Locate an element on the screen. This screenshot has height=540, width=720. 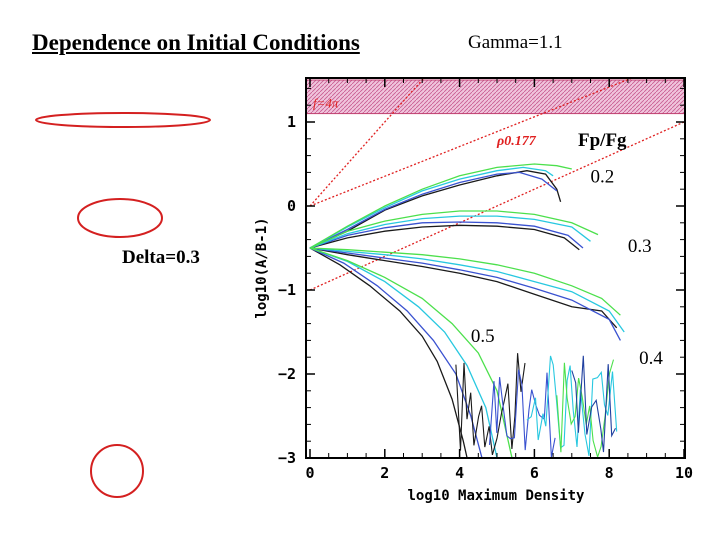
y-tick-label: 0 is located at coordinates (291, 206).